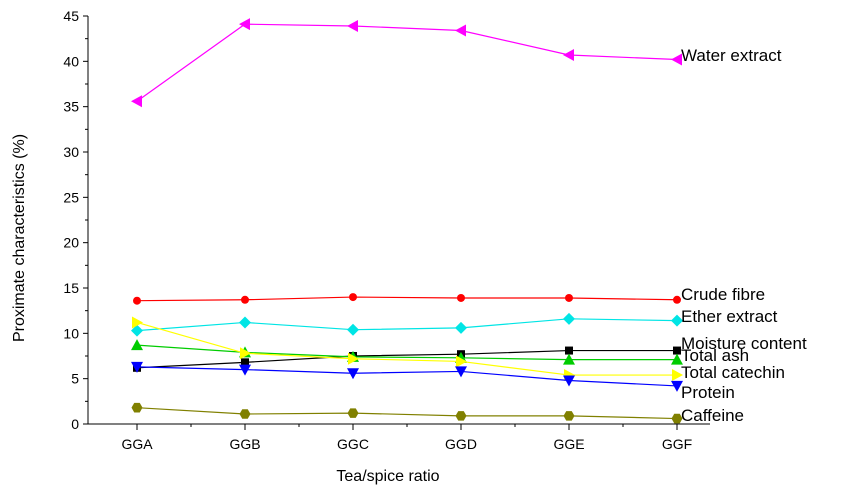  Describe the element at coordinates (568, 444) in the screenshot. I see `x-tick-label: GGE` at that location.